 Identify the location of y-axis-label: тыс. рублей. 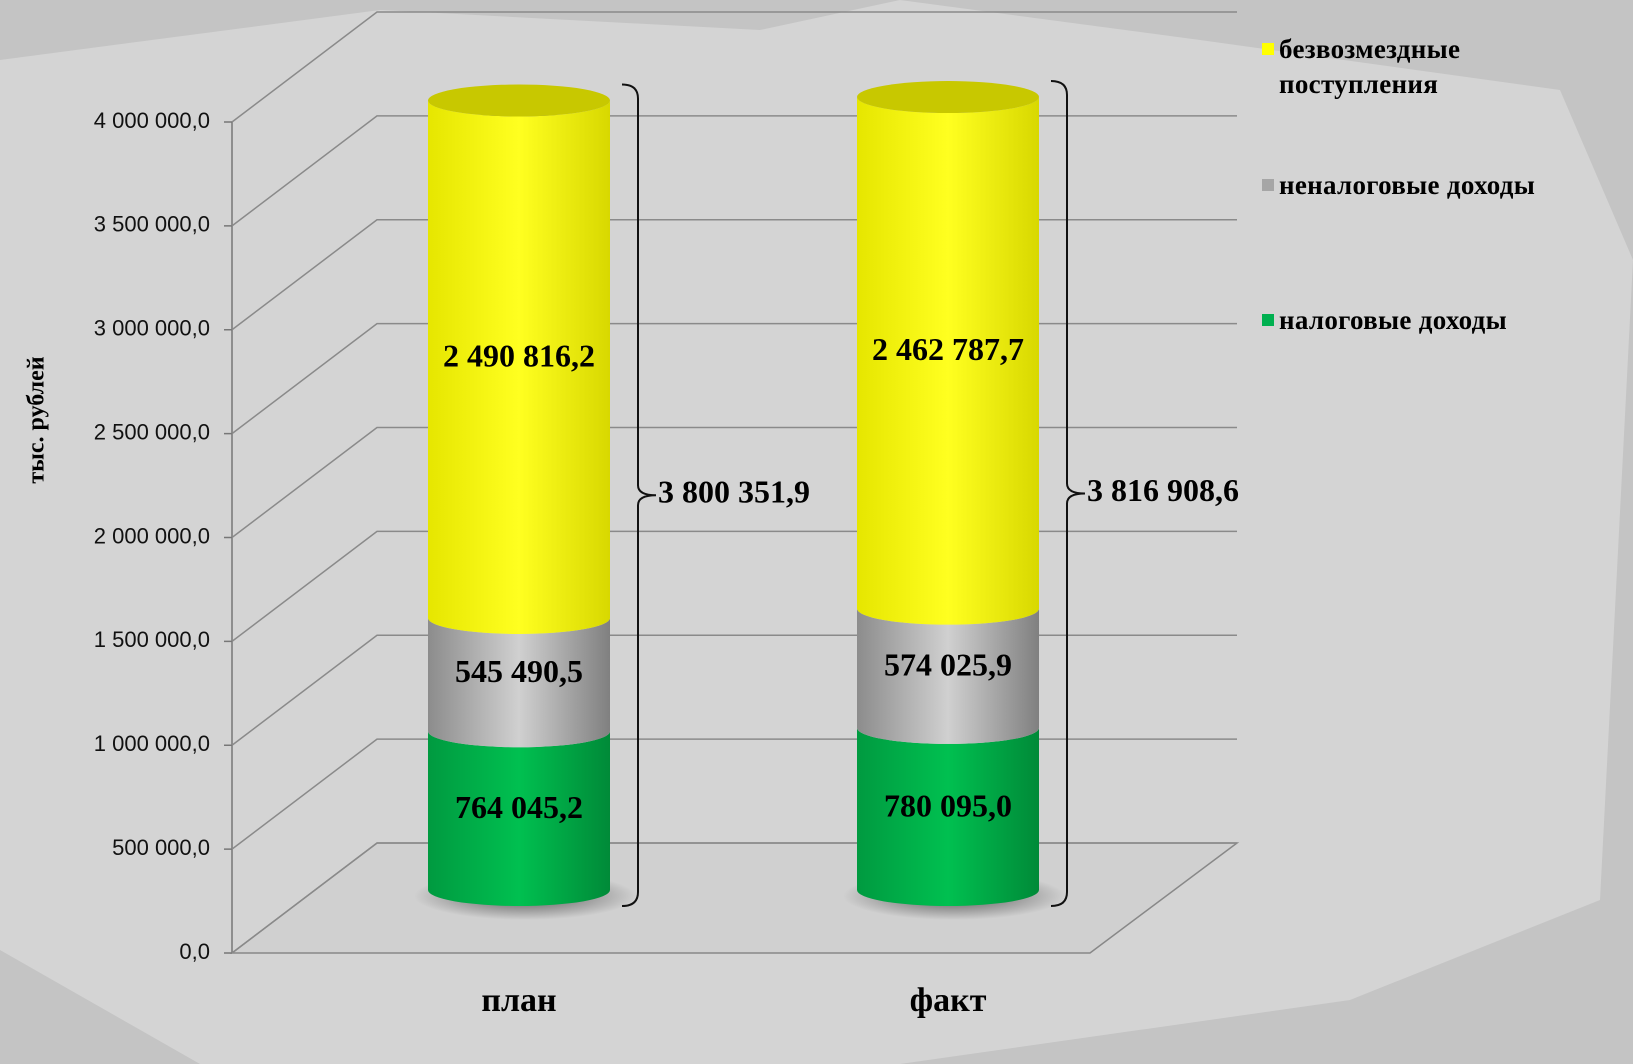
(37, 419).